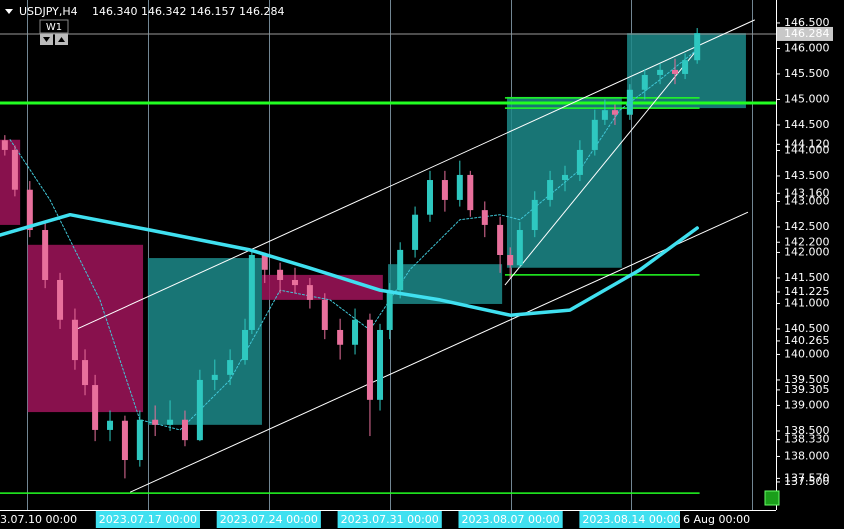 The height and width of the screenshot is (529, 844). What do you see at coordinates (807, 379) in the screenshot?
I see `y-tick-label: 139.500` at bounding box center [807, 379].